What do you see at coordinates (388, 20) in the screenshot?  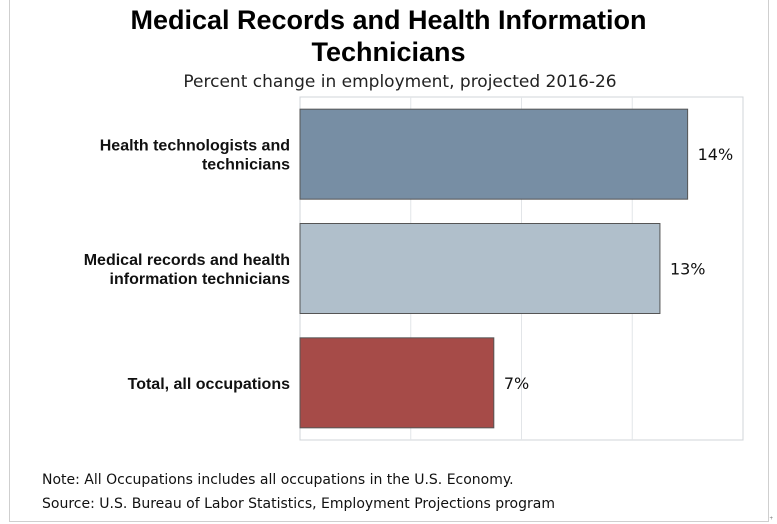 I see `chart-title-line: Medical Records and Health Information` at bounding box center [388, 20].